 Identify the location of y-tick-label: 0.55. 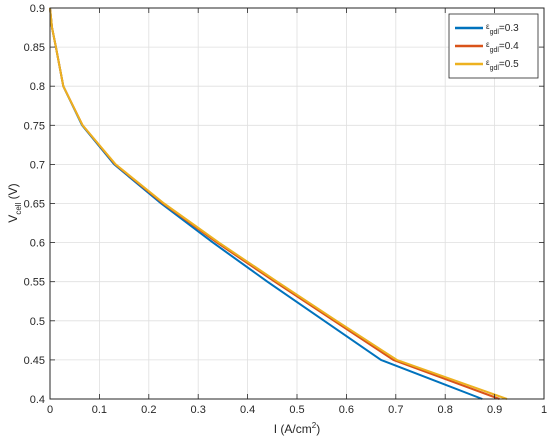
(34, 283).